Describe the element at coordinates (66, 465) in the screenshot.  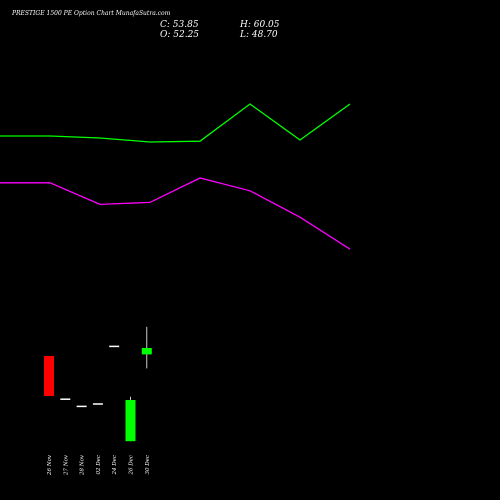
I see `x-tick-label: 27 Nov` at that location.